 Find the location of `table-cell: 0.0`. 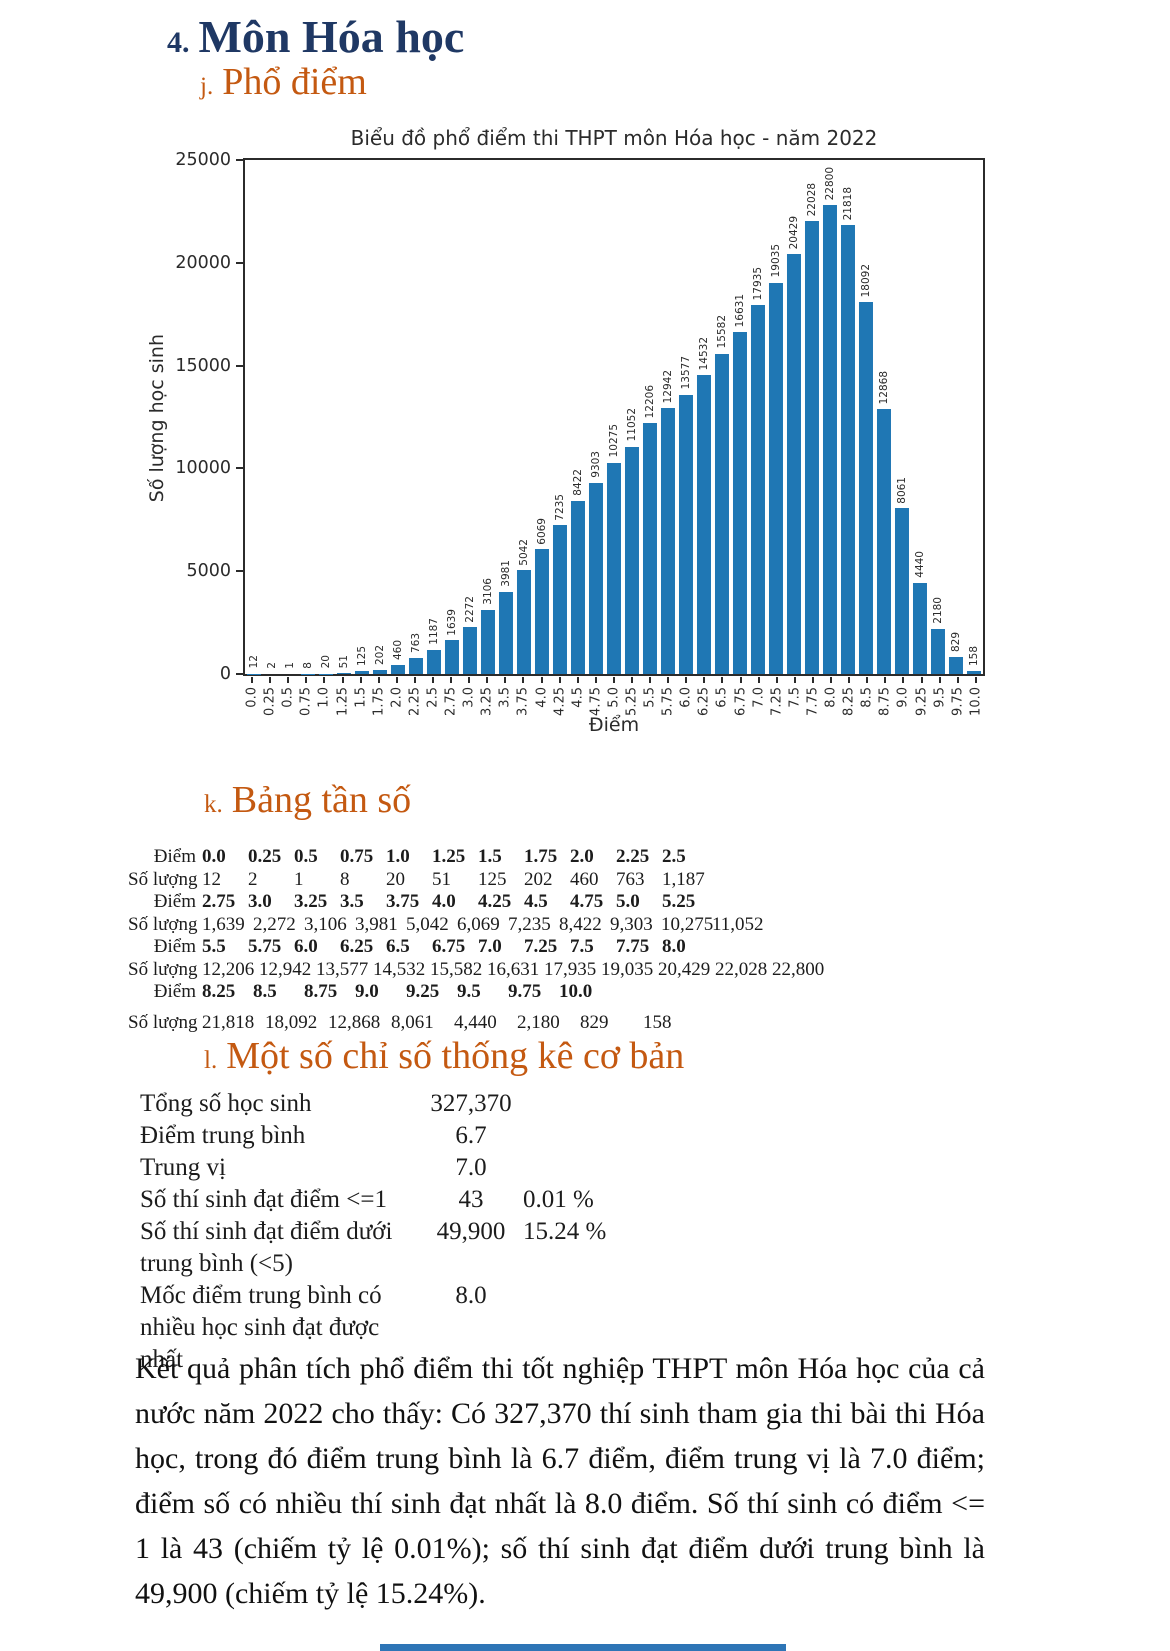

table-cell: 0.0 is located at coordinates (214, 856).